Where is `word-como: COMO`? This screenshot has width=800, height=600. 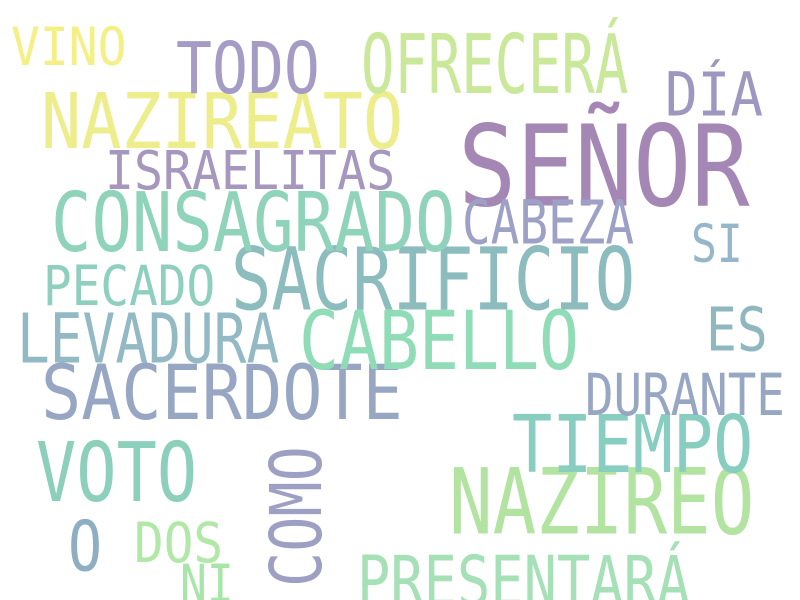 word-como: COMO is located at coordinates (297, 516).